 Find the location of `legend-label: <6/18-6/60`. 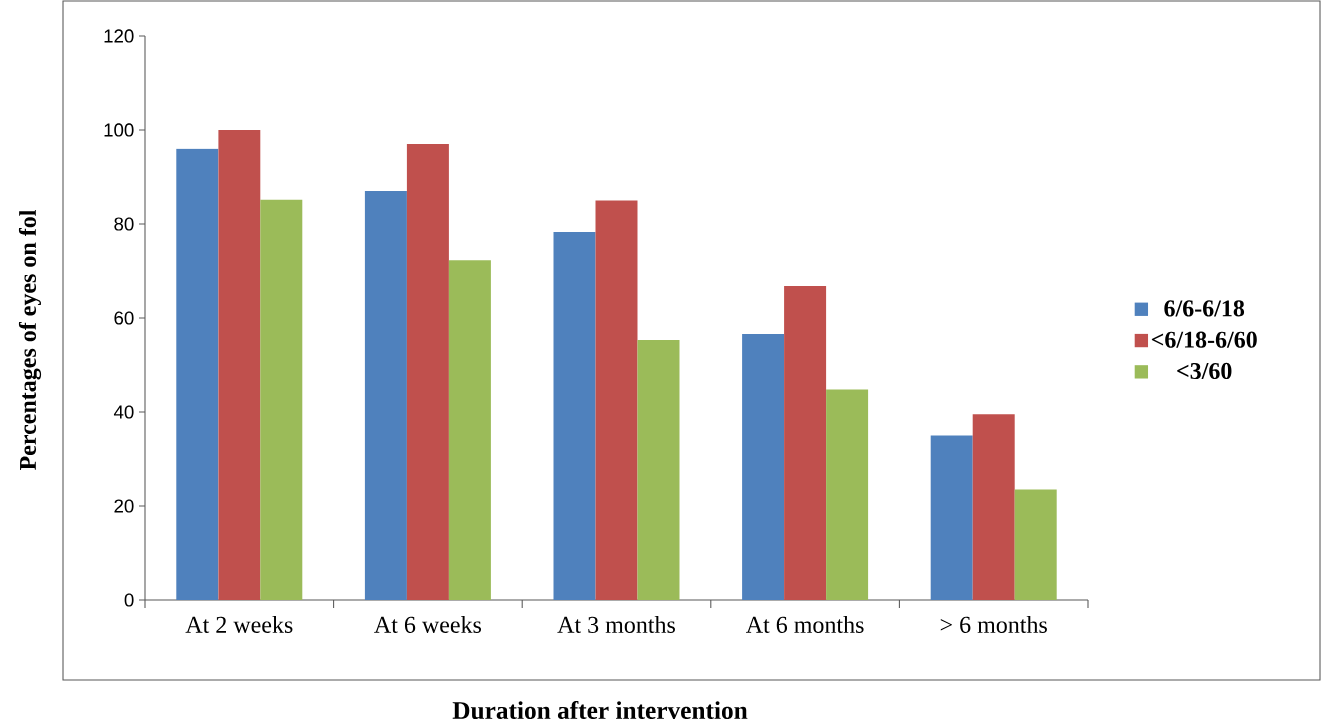

legend-label: <6/18-6/60 is located at coordinates (1204, 339).